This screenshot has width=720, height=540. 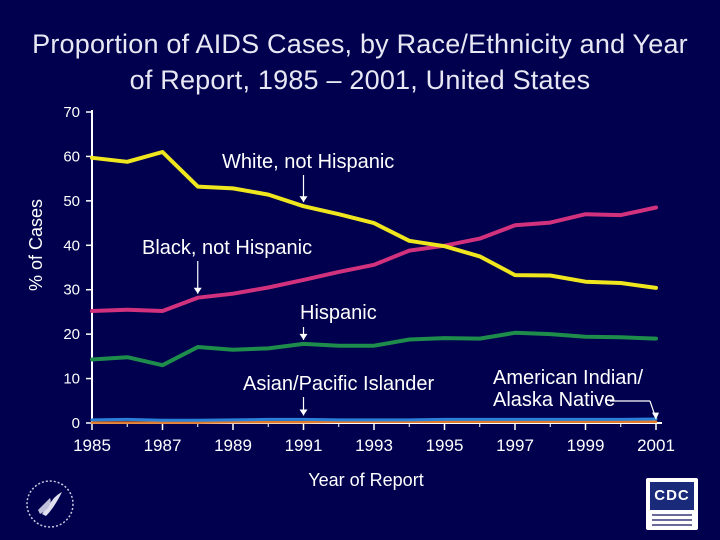 I want to click on y-tick-label: 20, so click(x=71, y=334).